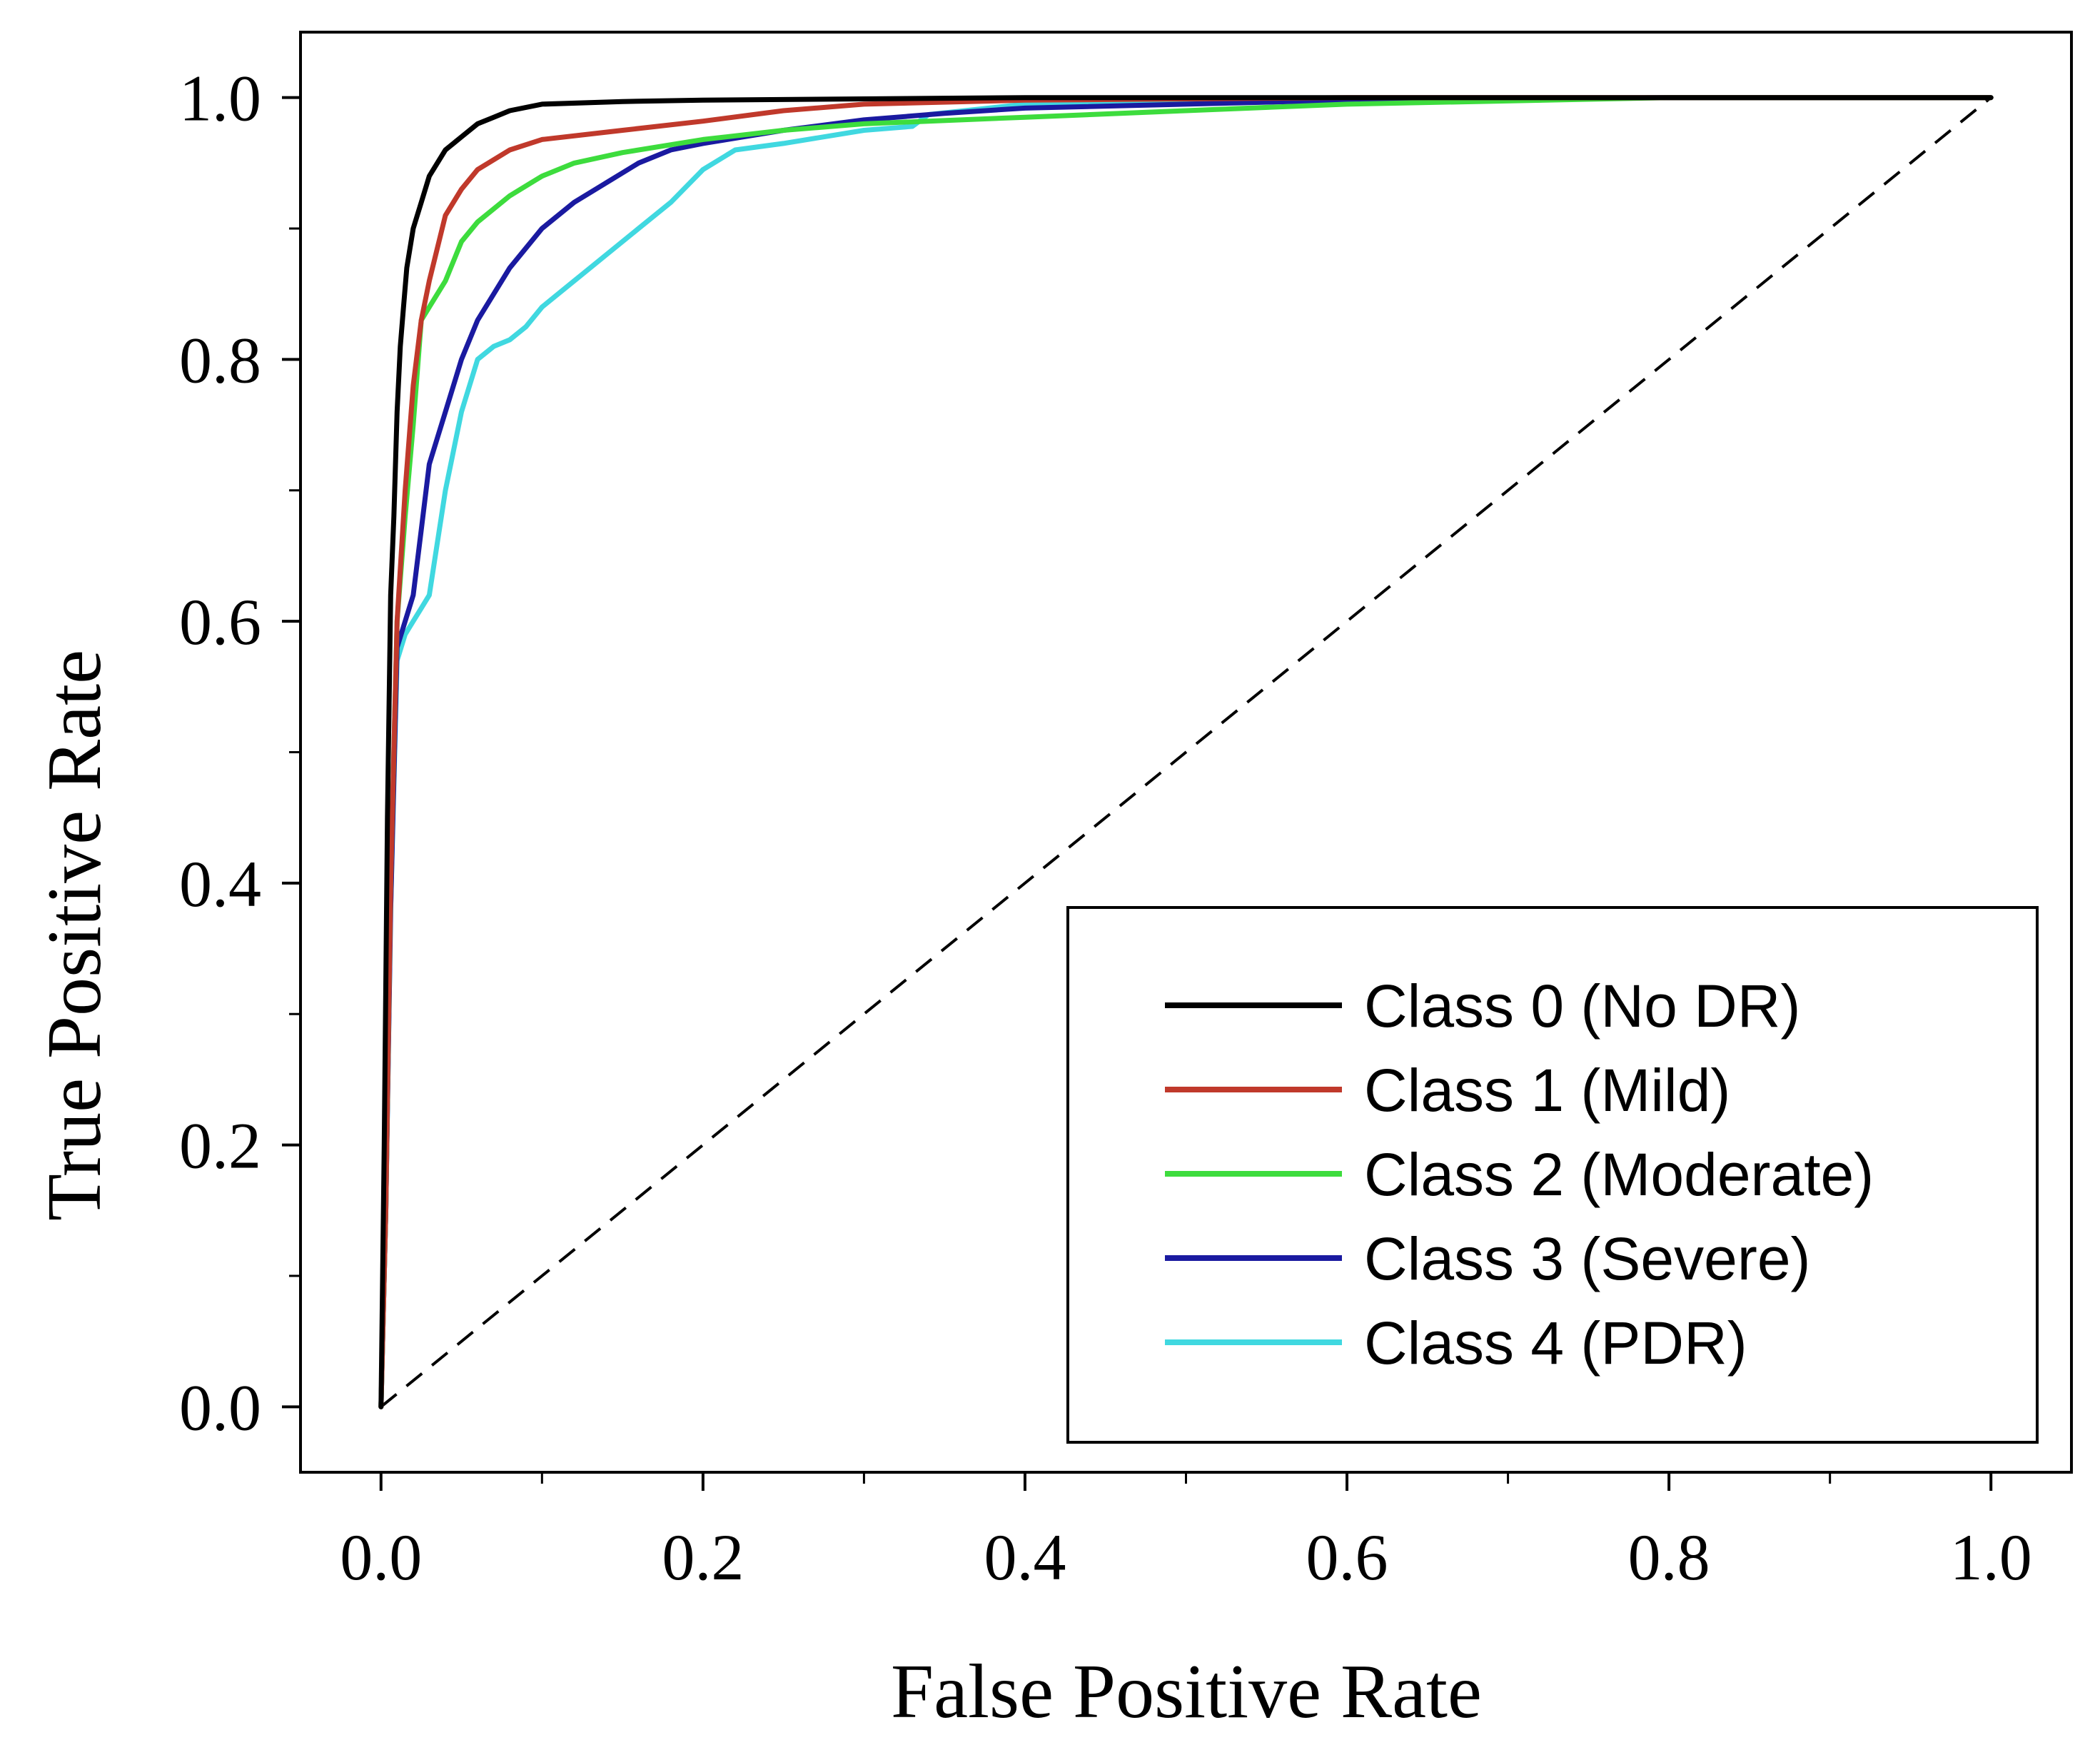  What do you see at coordinates (1547, 1090) in the screenshot?
I see `legend-label: Class 1 (Mild)` at bounding box center [1547, 1090].